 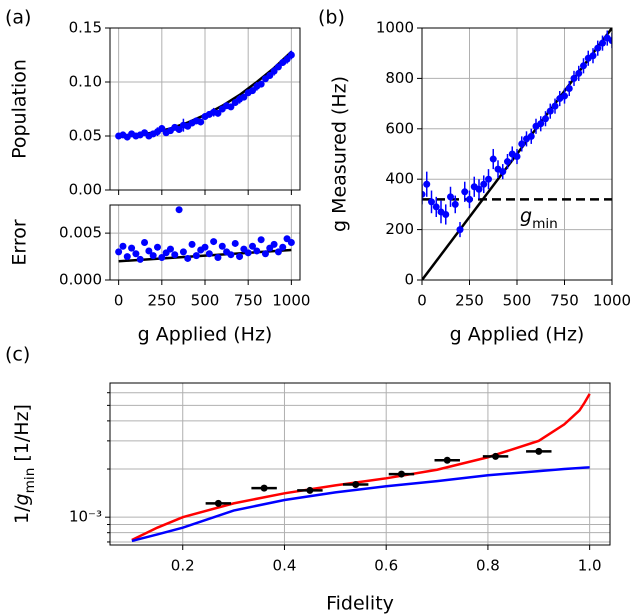 I want to click on x-axis-label: g Applied (Hz), so click(x=205, y=335).